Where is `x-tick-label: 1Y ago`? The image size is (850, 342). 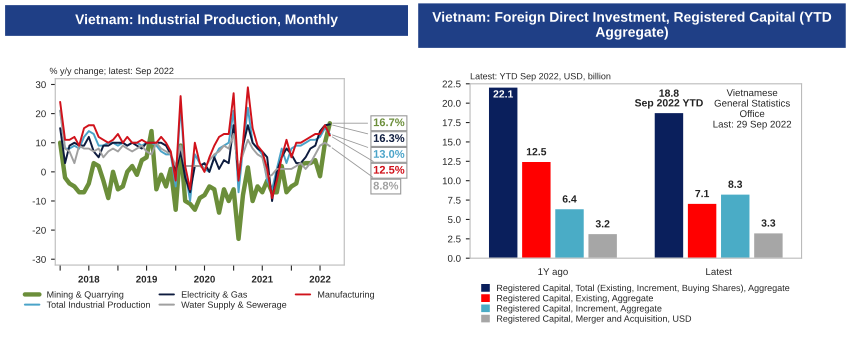
x-tick-label: 1Y ago is located at coordinates (553, 272).